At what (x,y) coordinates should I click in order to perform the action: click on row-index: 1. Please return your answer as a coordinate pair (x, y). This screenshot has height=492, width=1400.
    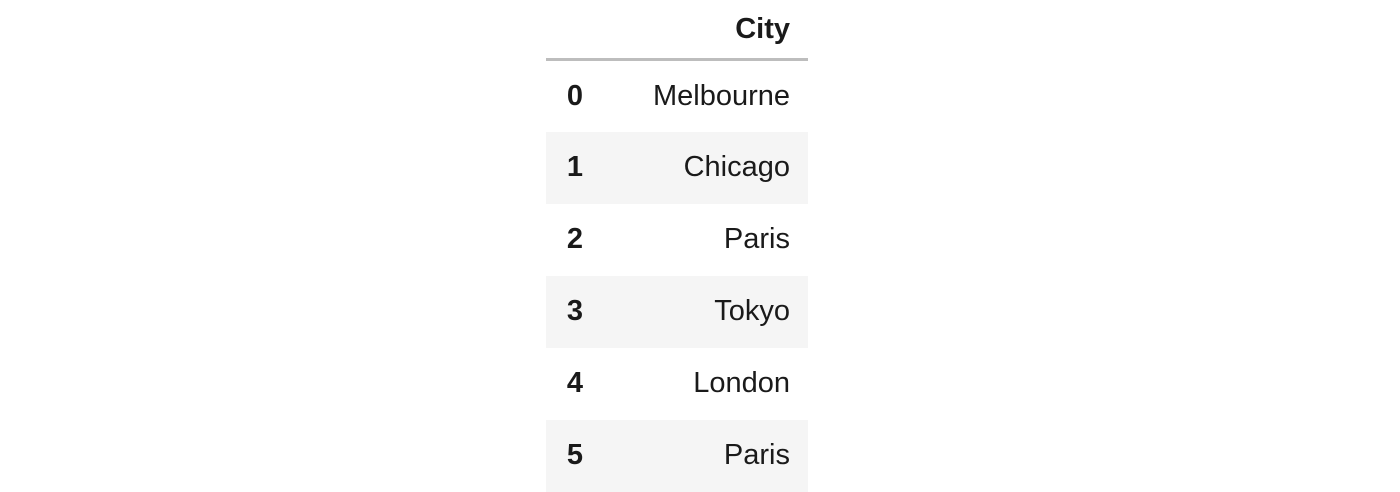
    Looking at the image, I should click on (575, 167).